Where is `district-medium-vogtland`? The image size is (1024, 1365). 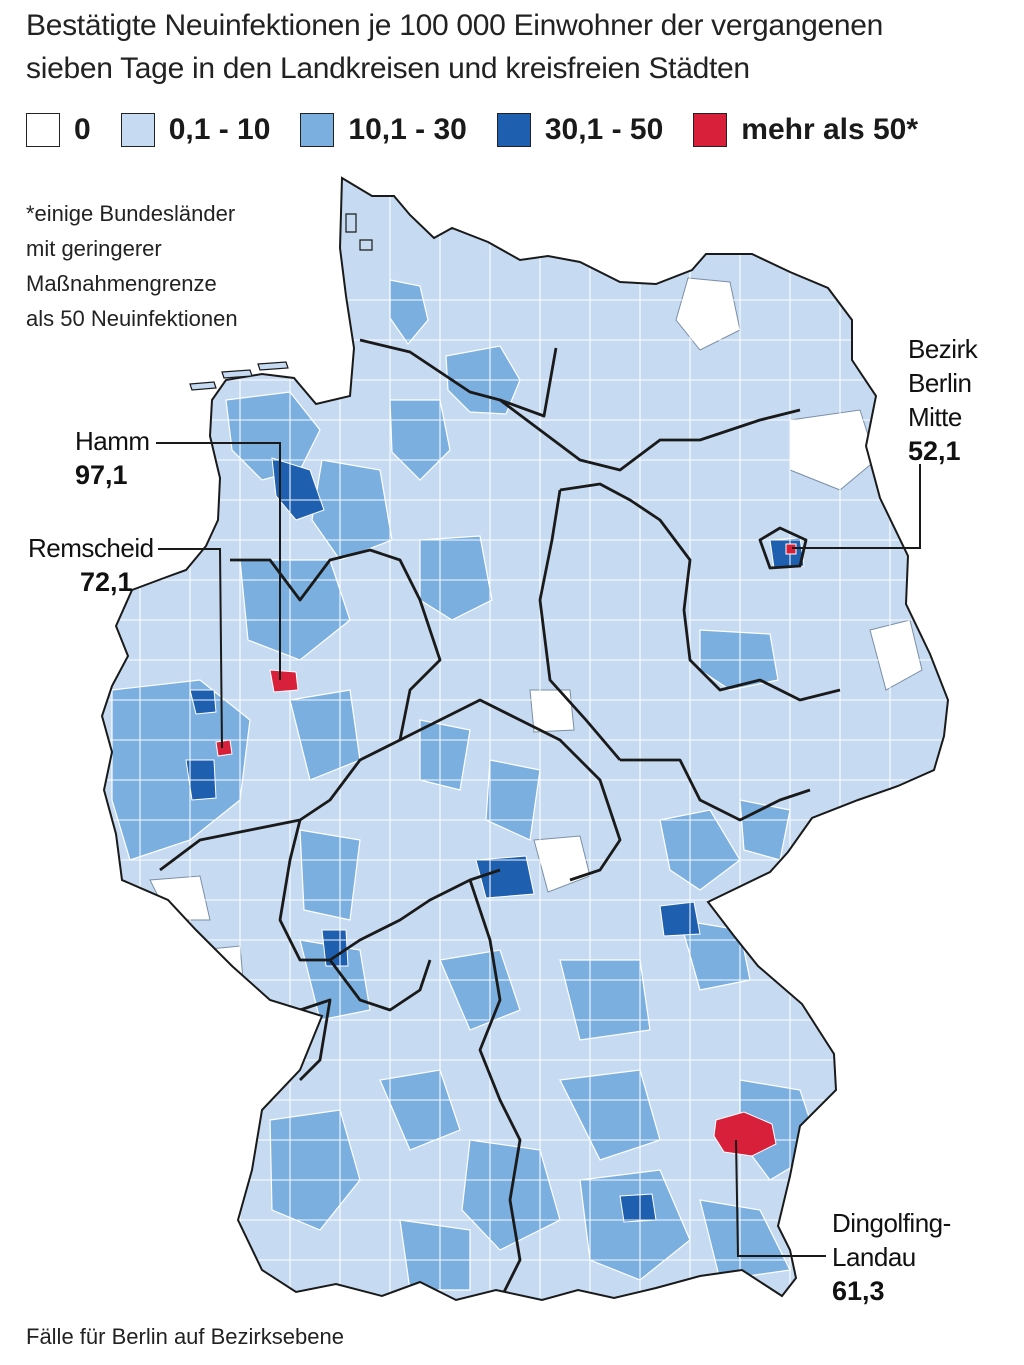
district-medium-vogtland is located at coordinates (700, 850).